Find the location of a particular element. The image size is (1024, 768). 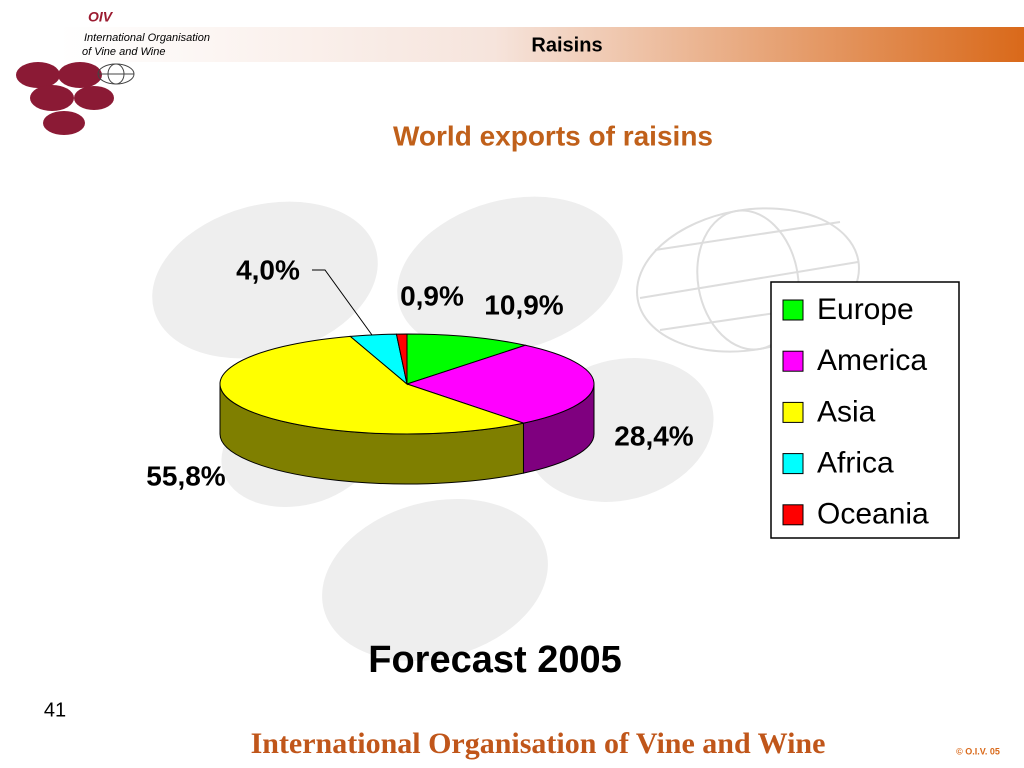

logo-text: OIV is located at coordinates (101, 17).